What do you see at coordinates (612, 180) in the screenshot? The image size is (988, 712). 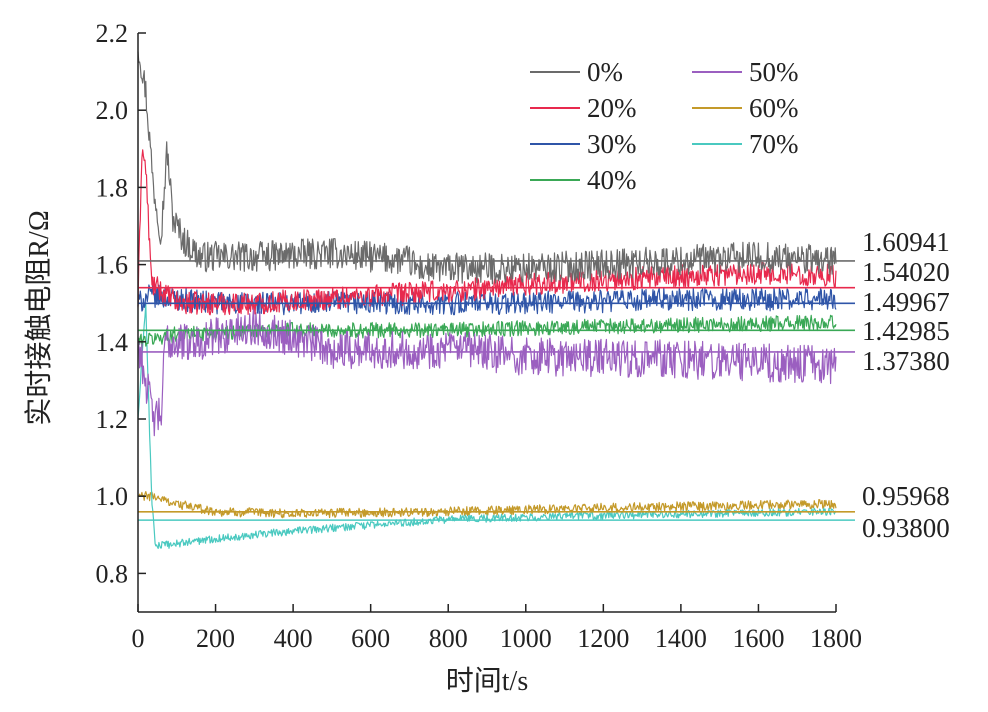 I see `legend-label: 40%` at bounding box center [612, 180].